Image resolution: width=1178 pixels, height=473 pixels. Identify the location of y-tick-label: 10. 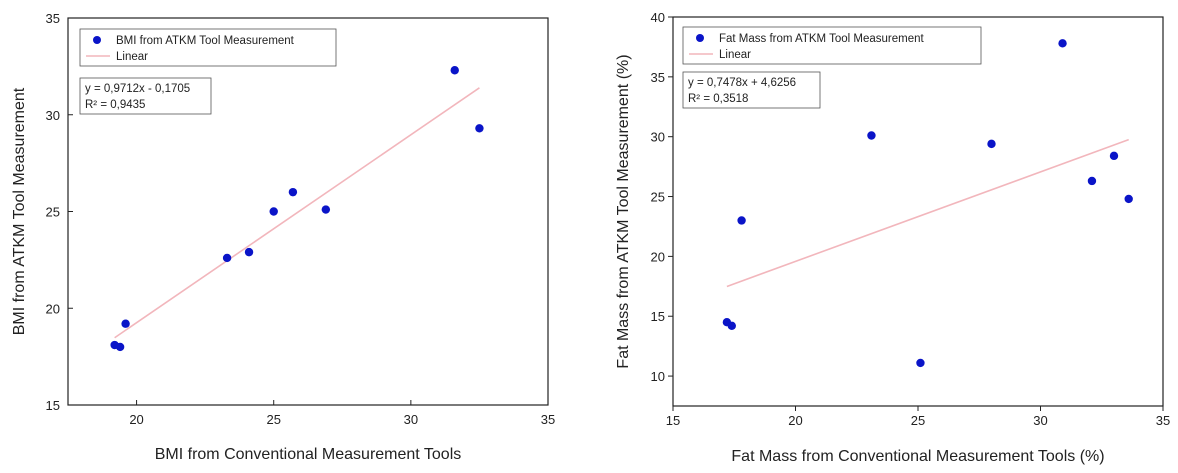
(658, 376).